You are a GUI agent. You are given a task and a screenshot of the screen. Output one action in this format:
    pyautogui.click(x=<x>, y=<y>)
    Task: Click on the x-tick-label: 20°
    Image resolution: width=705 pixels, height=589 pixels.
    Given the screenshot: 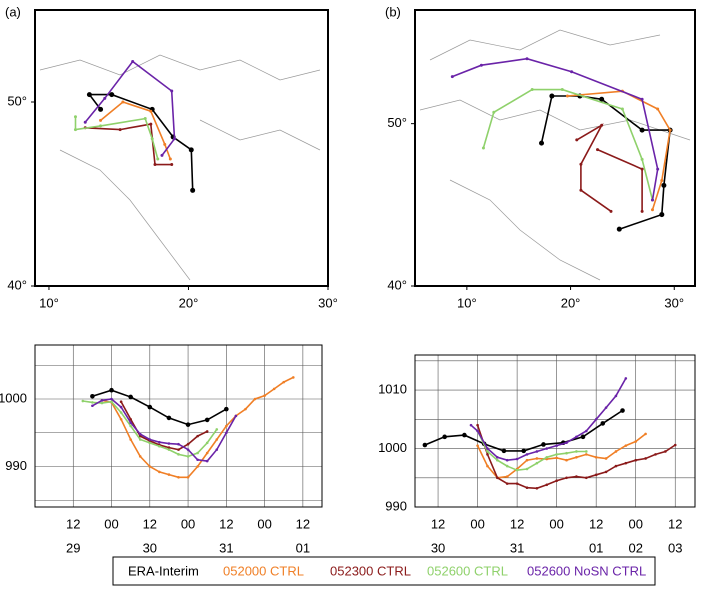 What is the action you would take?
    pyautogui.click(x=571, y=302)
    